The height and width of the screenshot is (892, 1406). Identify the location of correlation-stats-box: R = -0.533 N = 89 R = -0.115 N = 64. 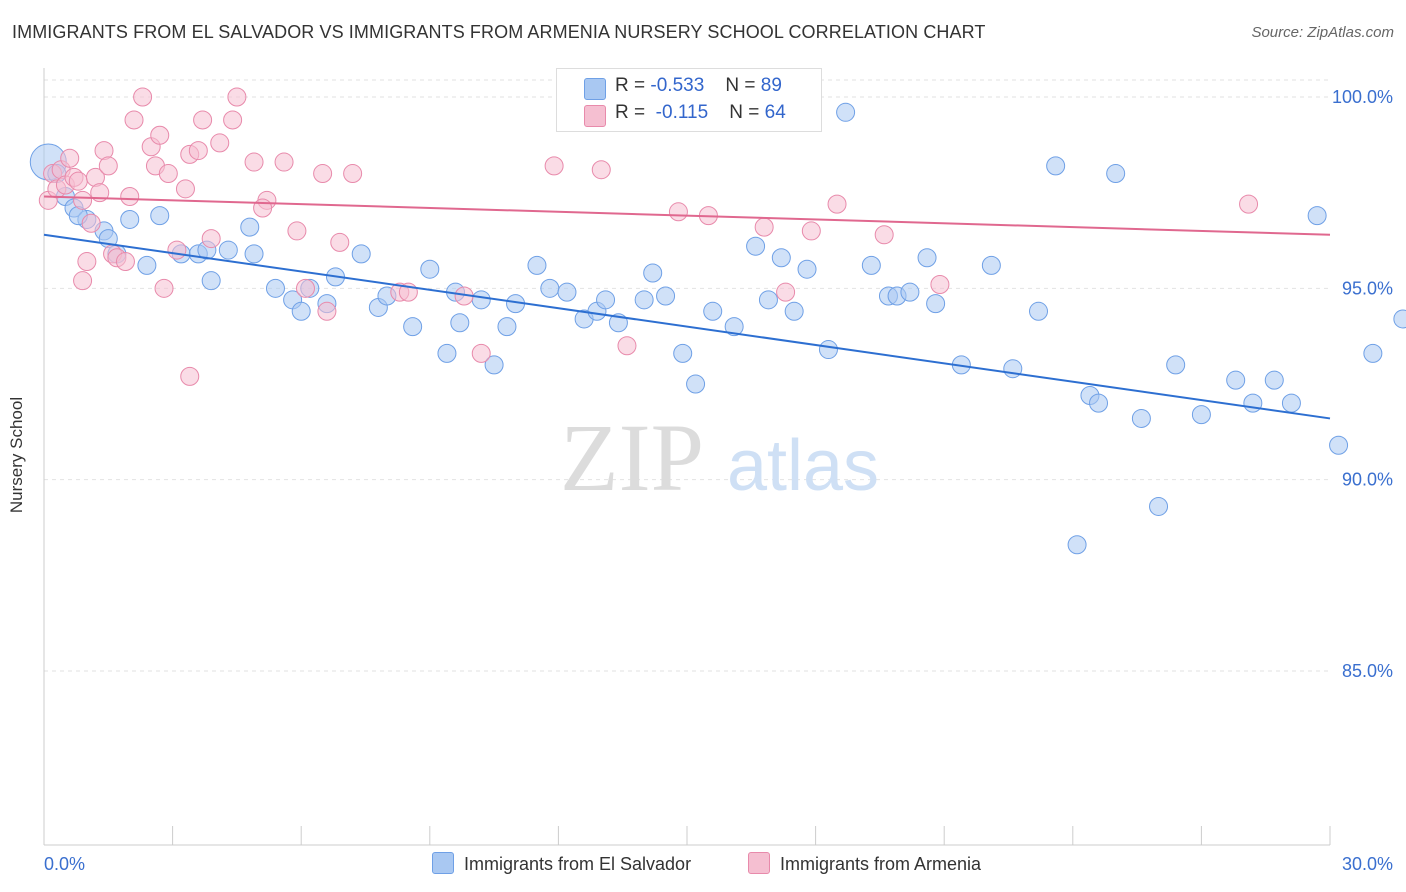
(689, 100).